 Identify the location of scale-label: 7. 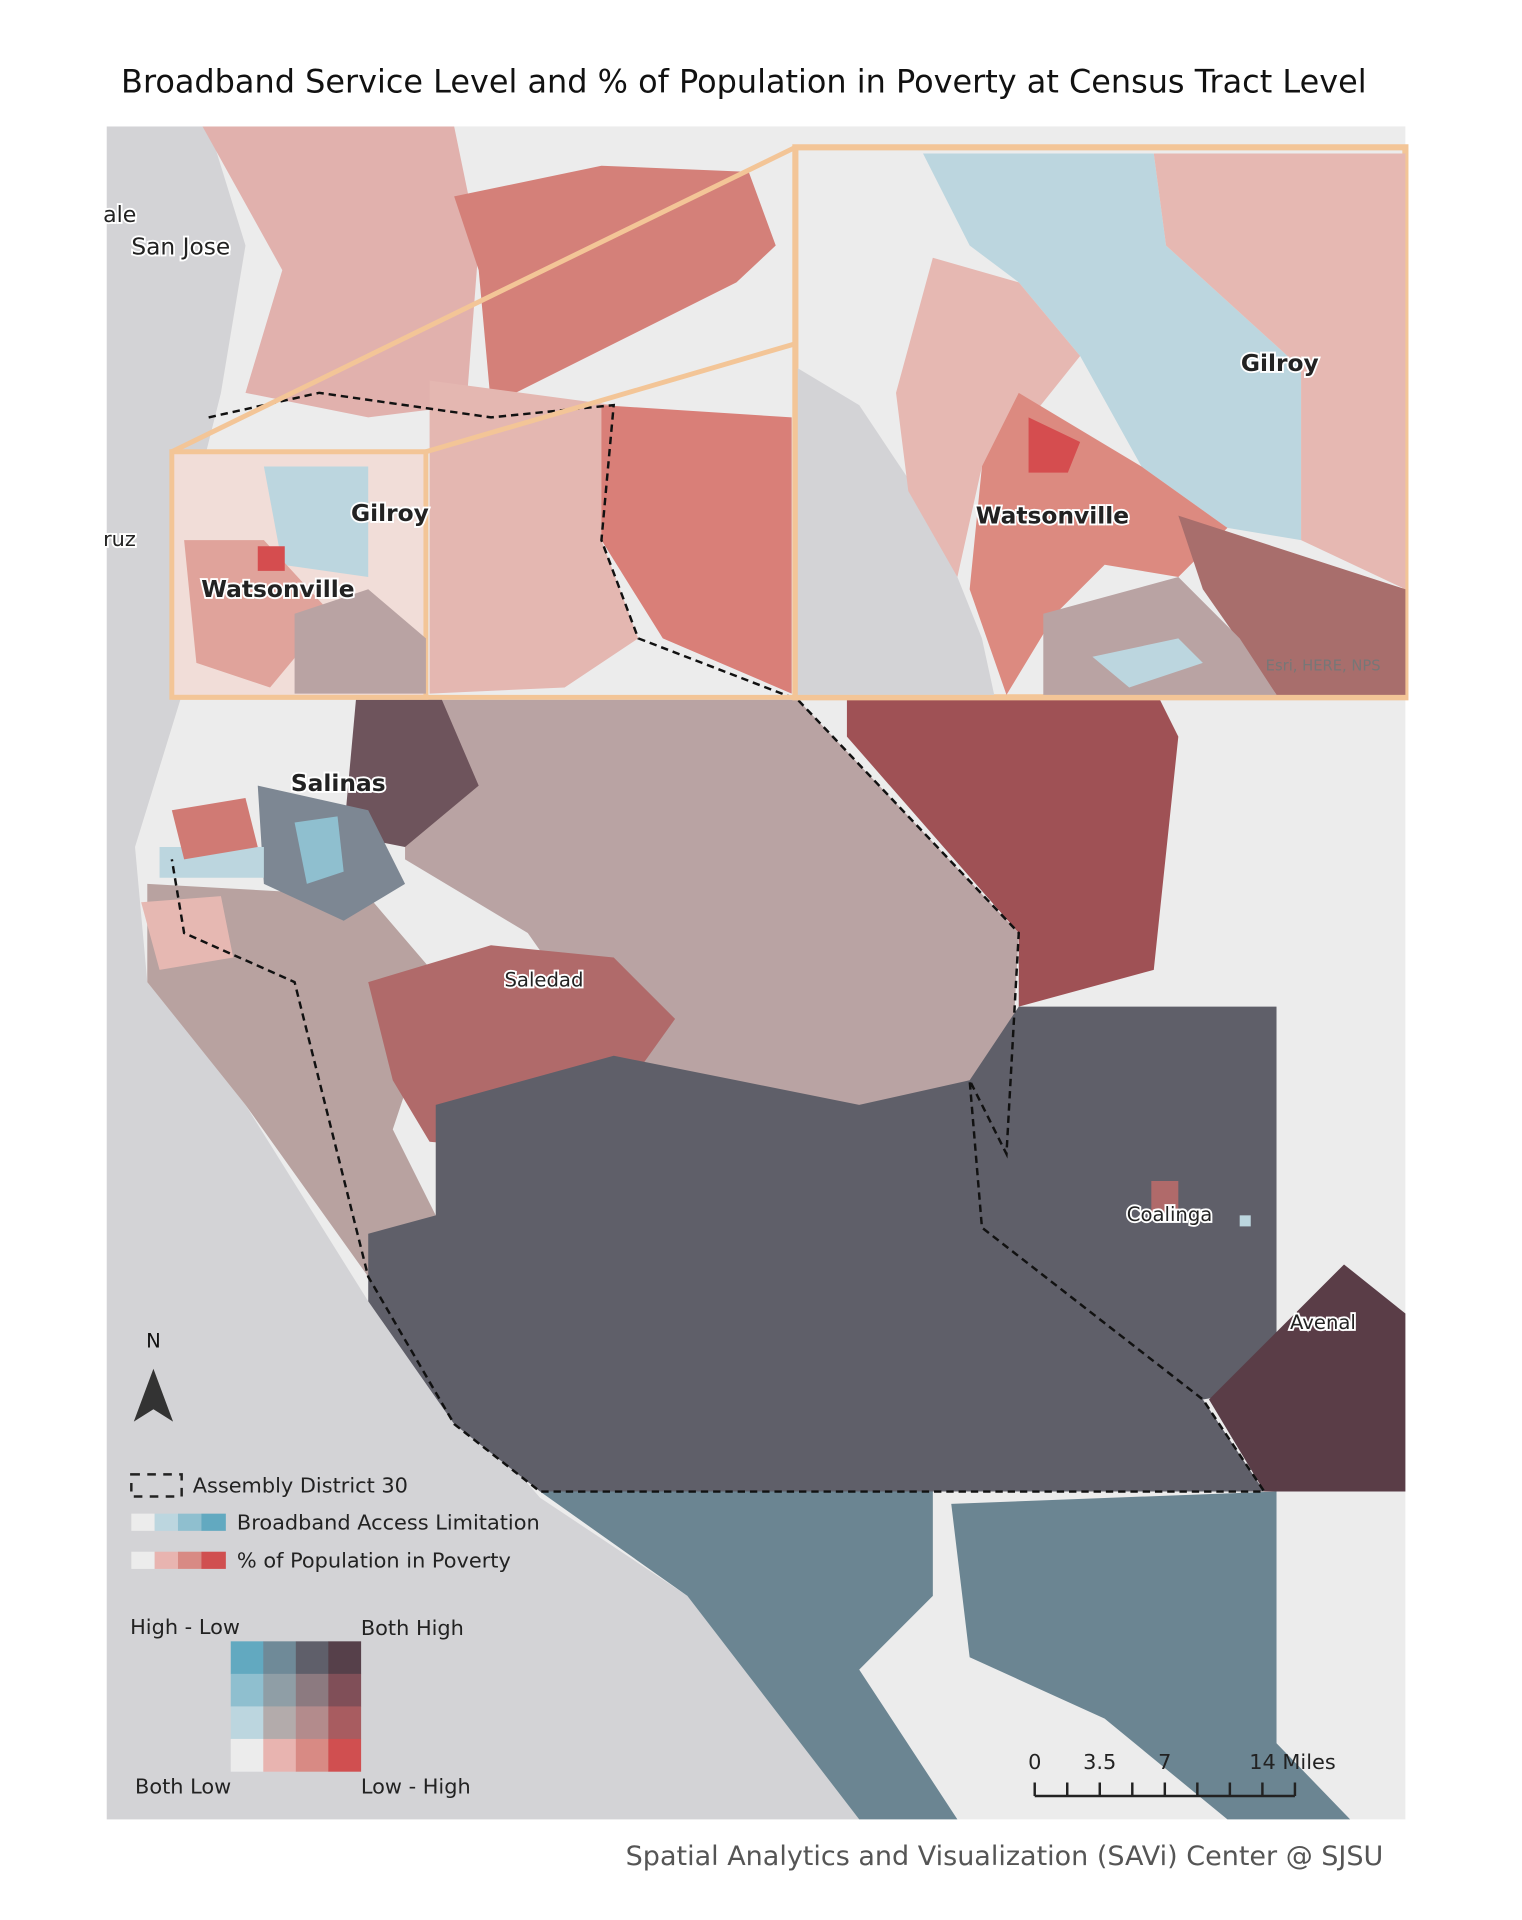
(1164, 1762).